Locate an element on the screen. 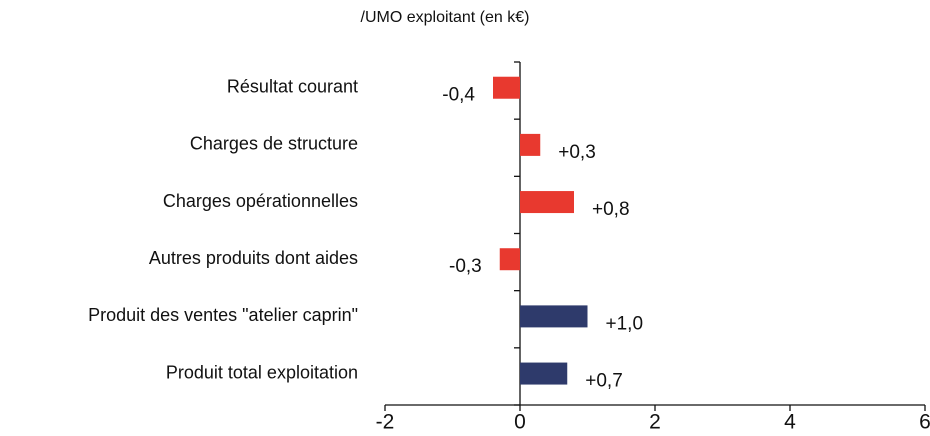 Image resolution: width=930 pixels, height=436 pixels. value-label: -0,3 is located at coordinates (465, 266).